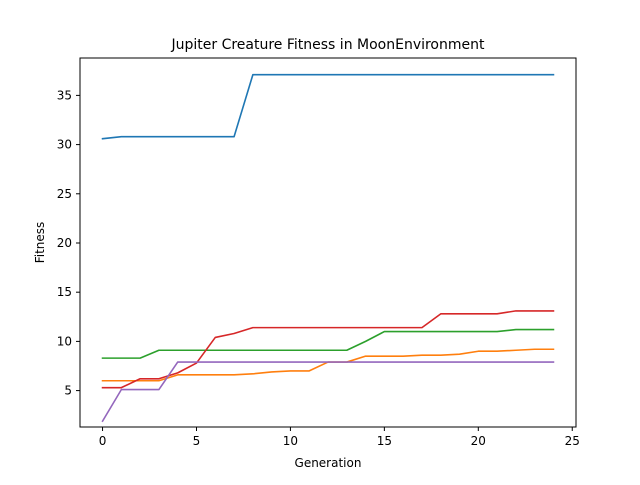 This screenshot has width=640, height=485. I want to click on y-tick-label: 30, so click(64, 145).